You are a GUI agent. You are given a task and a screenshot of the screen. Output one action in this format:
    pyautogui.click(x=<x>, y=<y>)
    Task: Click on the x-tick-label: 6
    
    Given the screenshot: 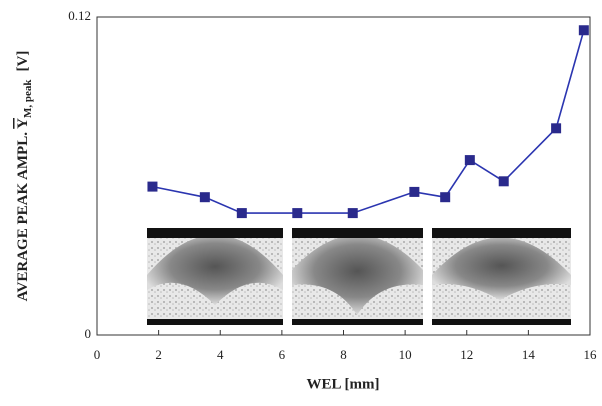 What is the action you would take?
    pyautogui.click(x=282, y=354)
    